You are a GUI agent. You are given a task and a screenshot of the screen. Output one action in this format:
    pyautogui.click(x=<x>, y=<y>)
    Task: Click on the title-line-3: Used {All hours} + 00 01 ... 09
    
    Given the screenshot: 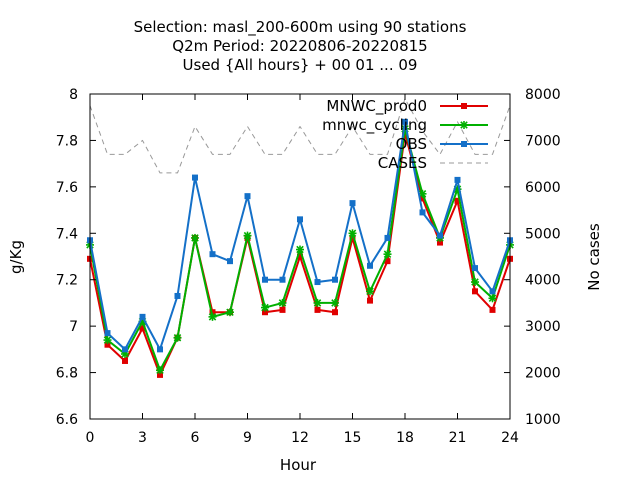 What is the action you would take?
    pyautogui.click(x=300, y=65)
    